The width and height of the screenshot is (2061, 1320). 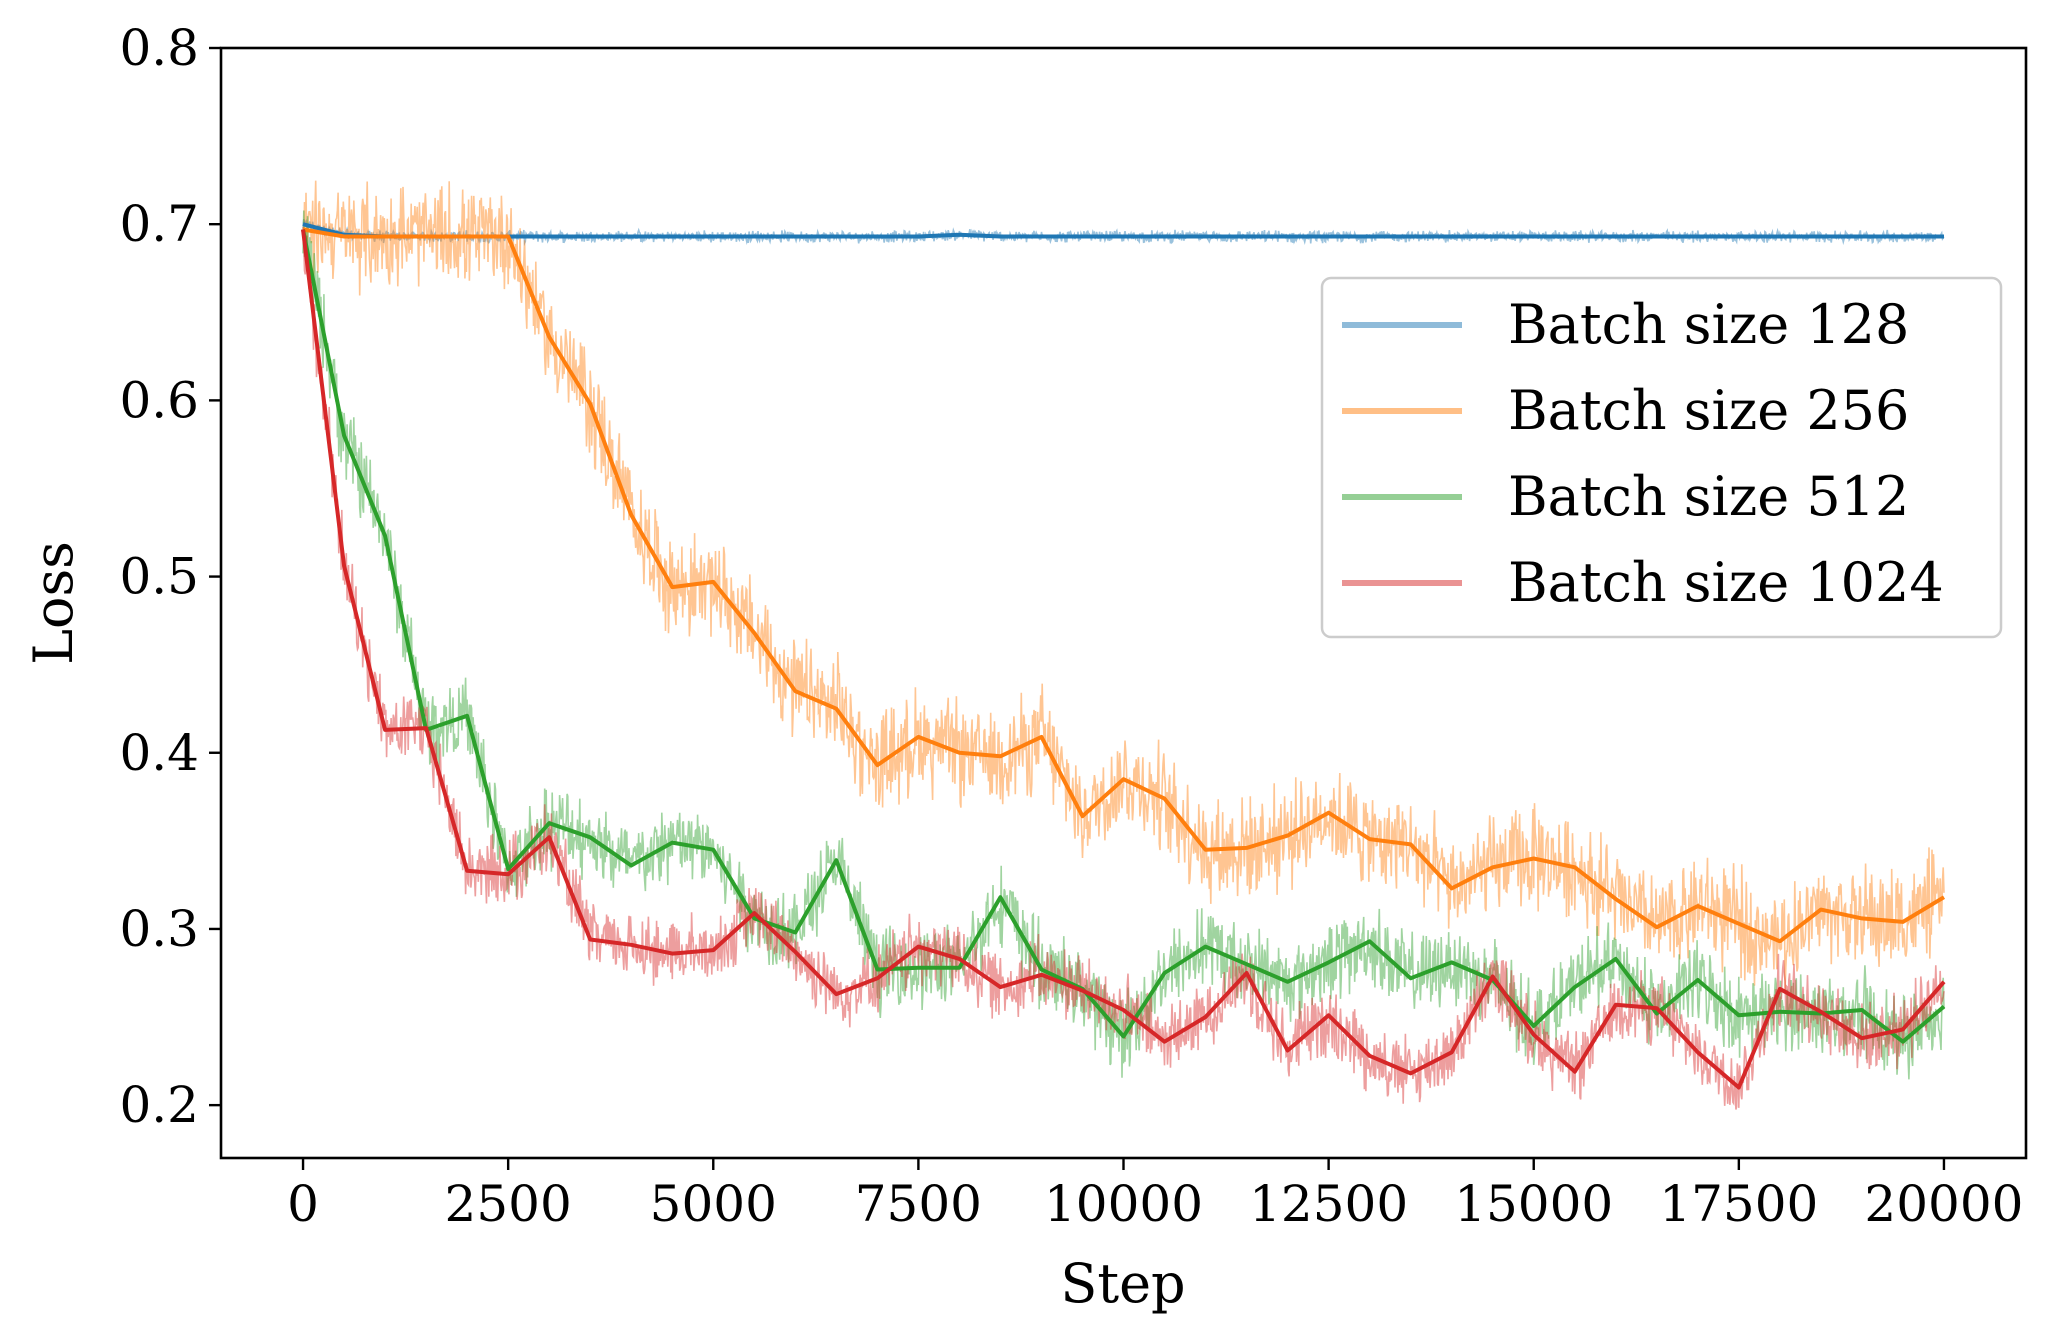 What do you see at coordinates (1123, 1204) in the screenshot?
I see `x-tick-label: 10000` at bounding box center [1123, 1204].